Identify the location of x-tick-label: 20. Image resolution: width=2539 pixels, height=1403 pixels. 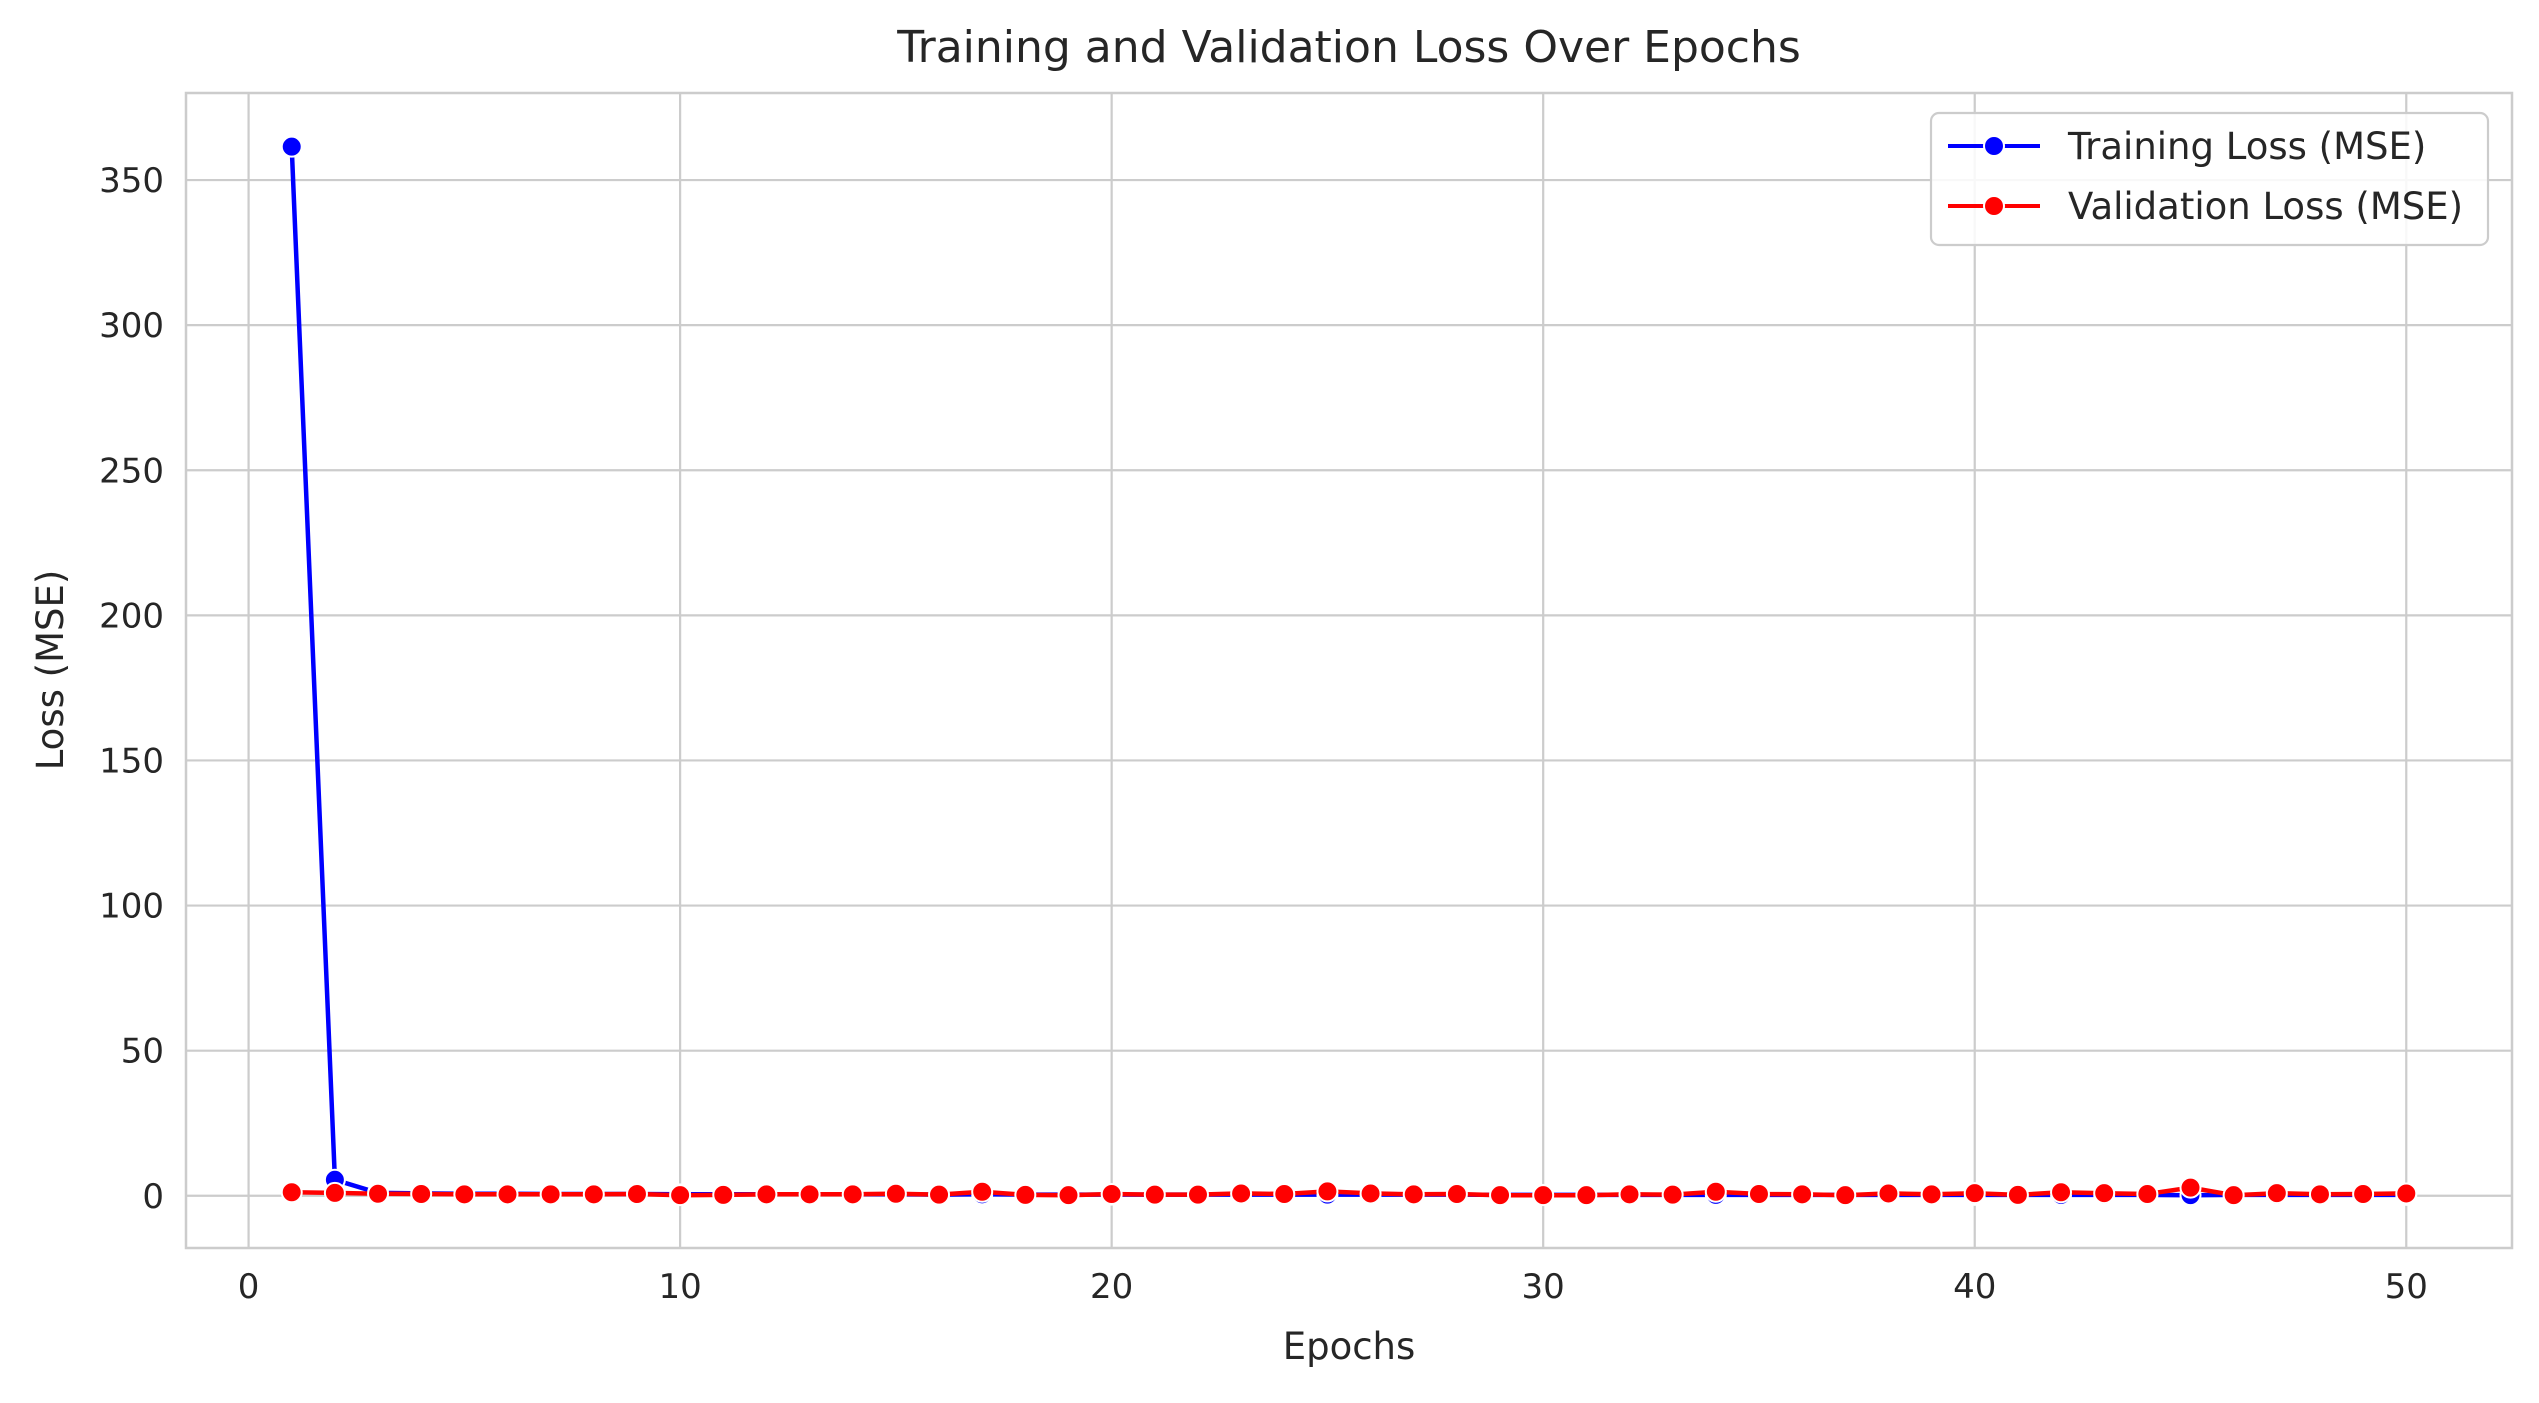
(1111, 1287).